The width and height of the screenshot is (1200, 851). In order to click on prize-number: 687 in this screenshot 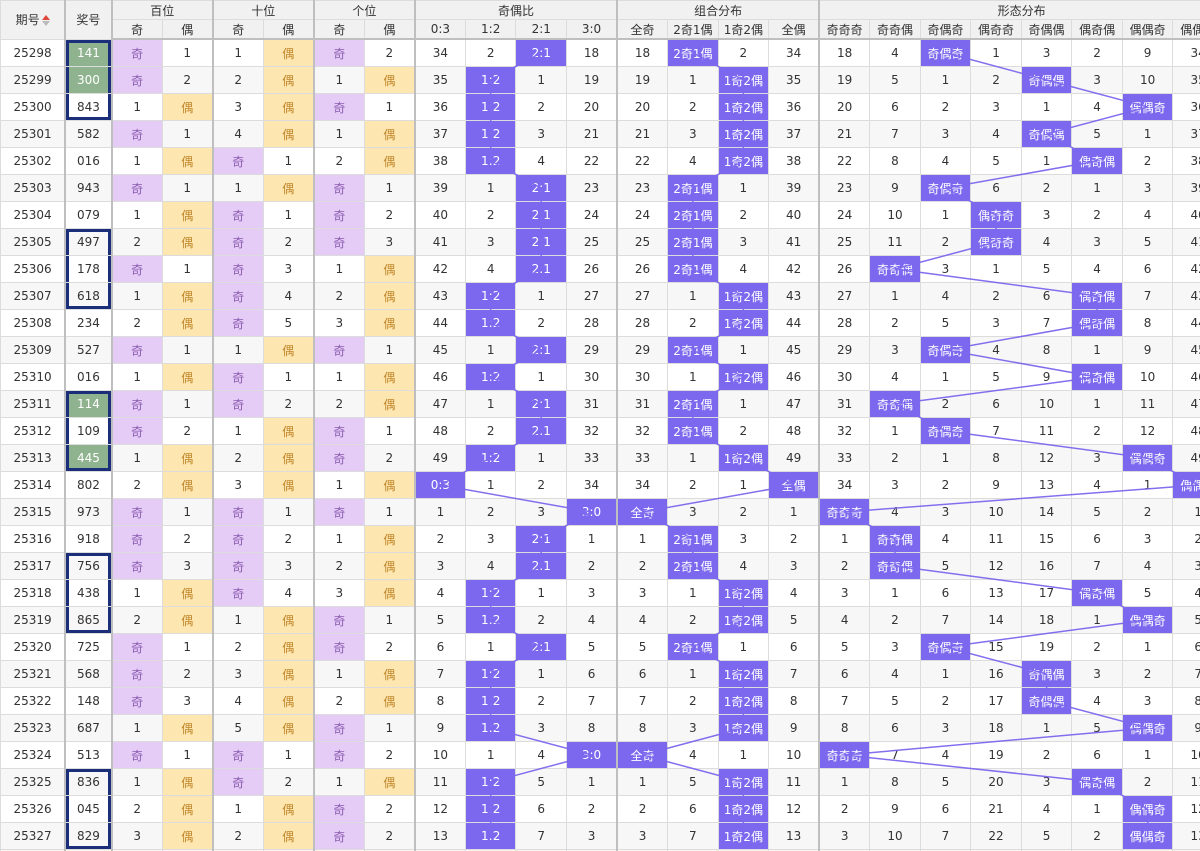, I will do `click(88, 728)`.